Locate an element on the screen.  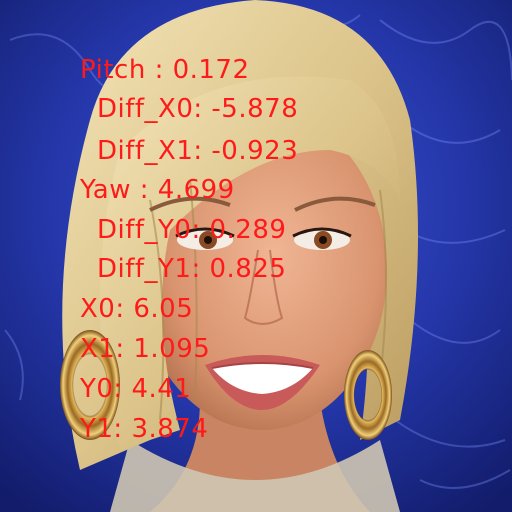
right-earring is located at coordinates (368, 395).